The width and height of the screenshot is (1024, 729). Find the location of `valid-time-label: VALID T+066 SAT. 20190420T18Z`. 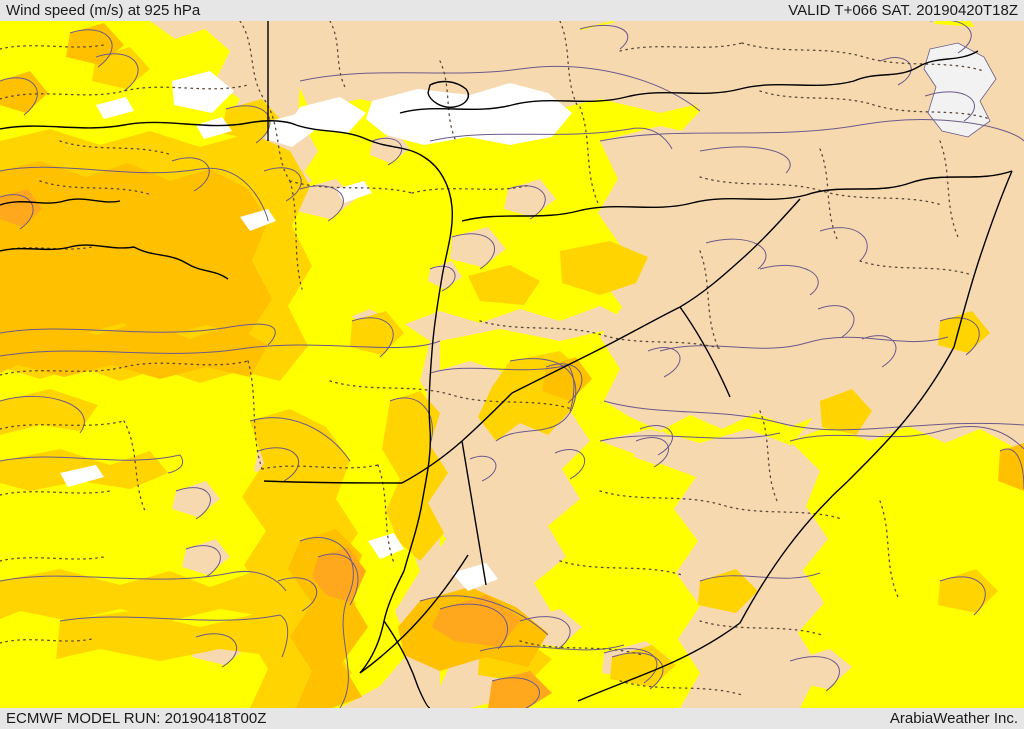

valid-time-label: VALID T+066 SAT. 20190420T18Z is located at coordinates (903, 10).